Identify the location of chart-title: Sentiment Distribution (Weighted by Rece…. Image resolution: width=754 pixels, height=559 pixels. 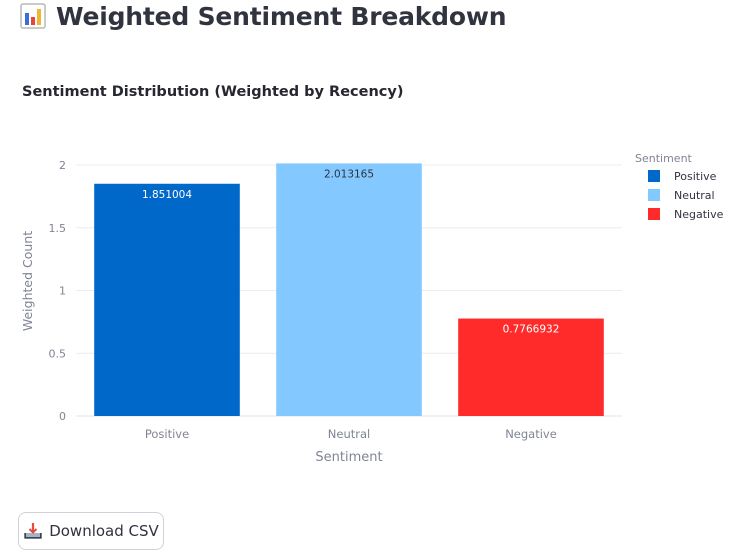
(212, 92).